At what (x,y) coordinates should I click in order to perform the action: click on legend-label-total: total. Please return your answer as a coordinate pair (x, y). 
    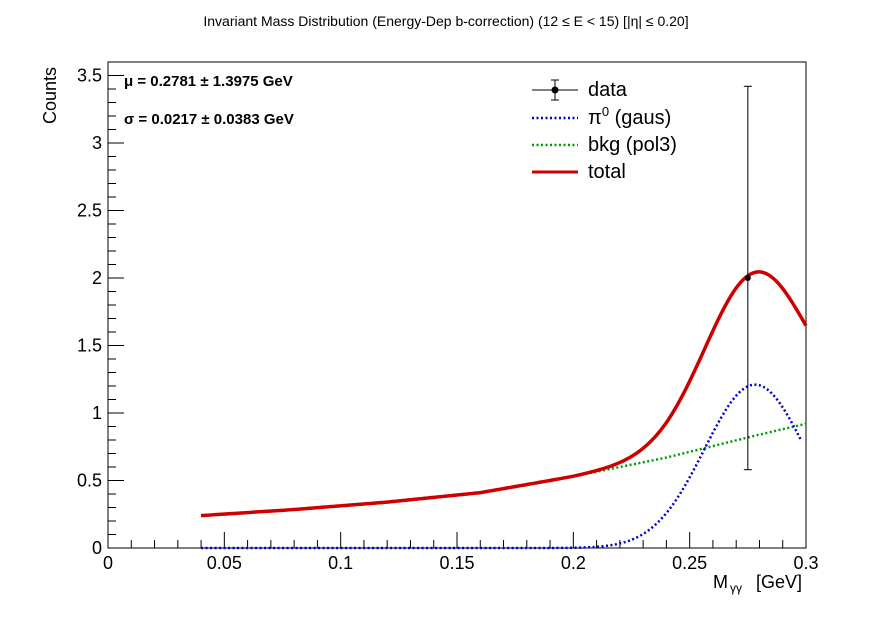
    Looking at the image, I should click on (607, 172).